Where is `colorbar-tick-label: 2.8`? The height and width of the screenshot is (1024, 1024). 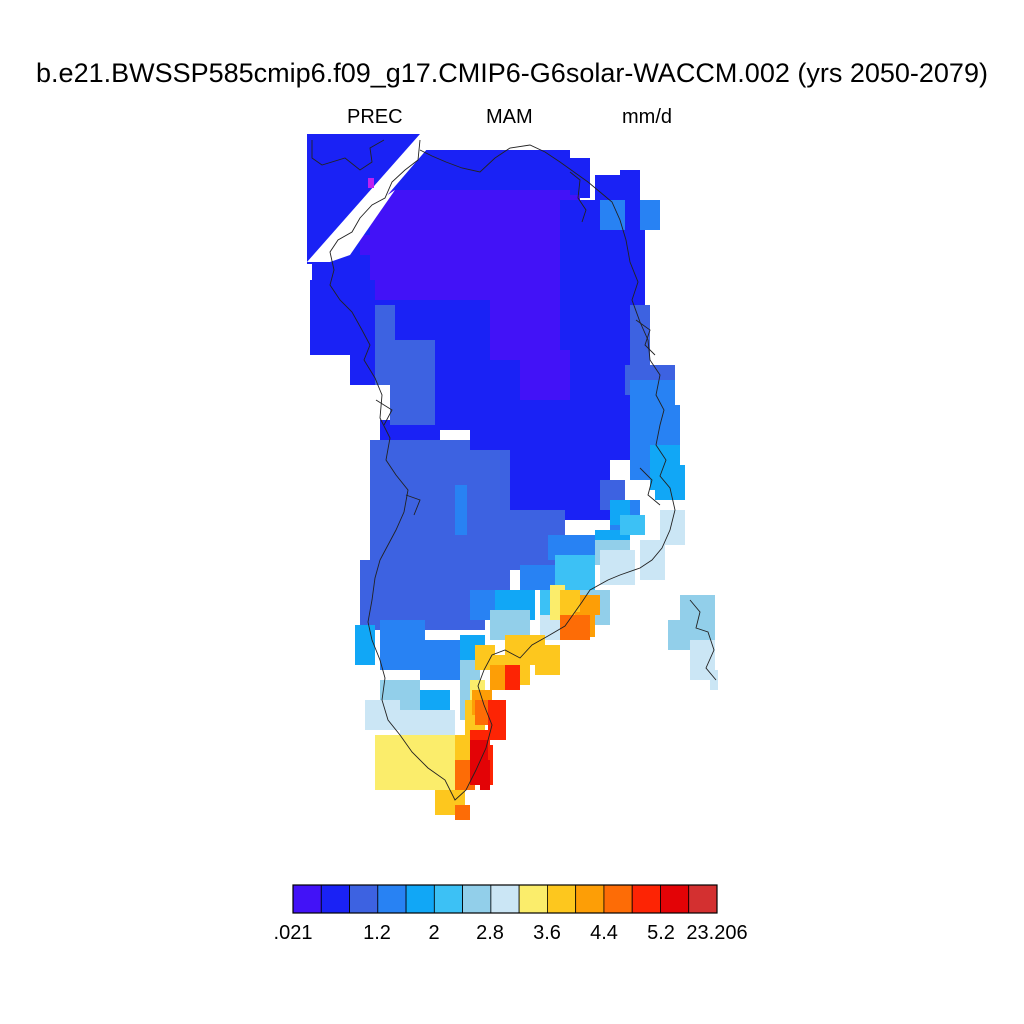 colorbar-tick-label: 2.8 is located at coordinates (490, 933).